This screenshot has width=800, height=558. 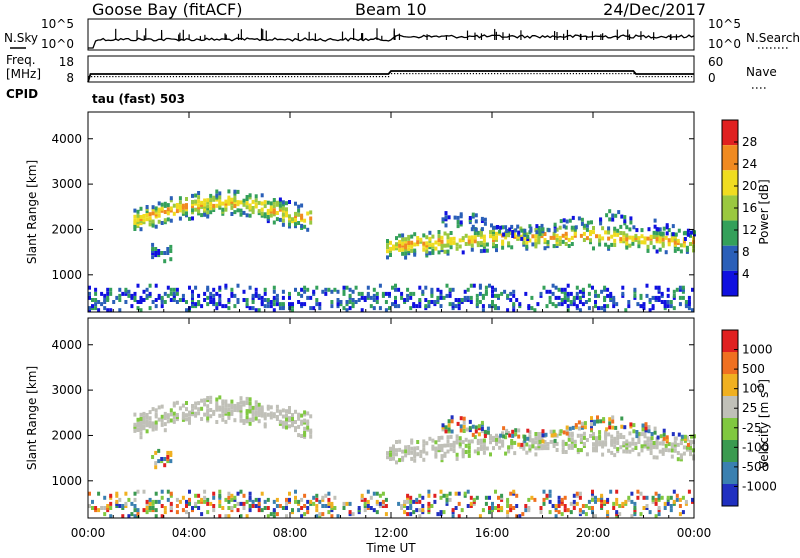 I want to click on noise-search-label: N.Search, so click(x=773, y=38).